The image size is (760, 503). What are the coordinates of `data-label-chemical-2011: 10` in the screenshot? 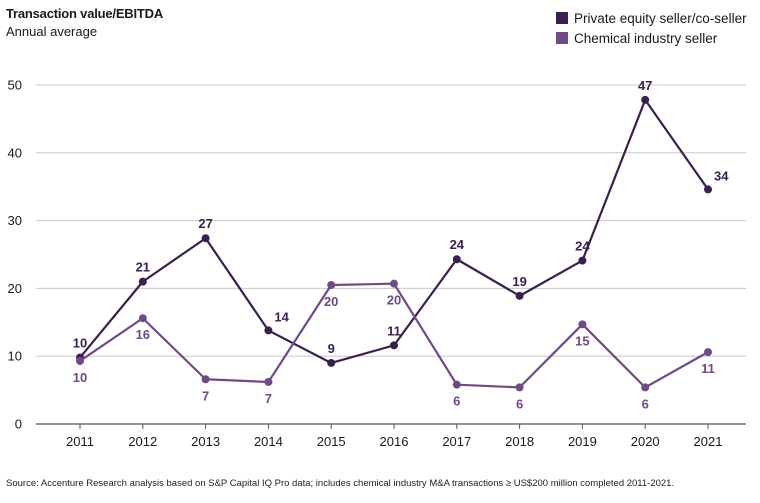 It's located at (80, 377).